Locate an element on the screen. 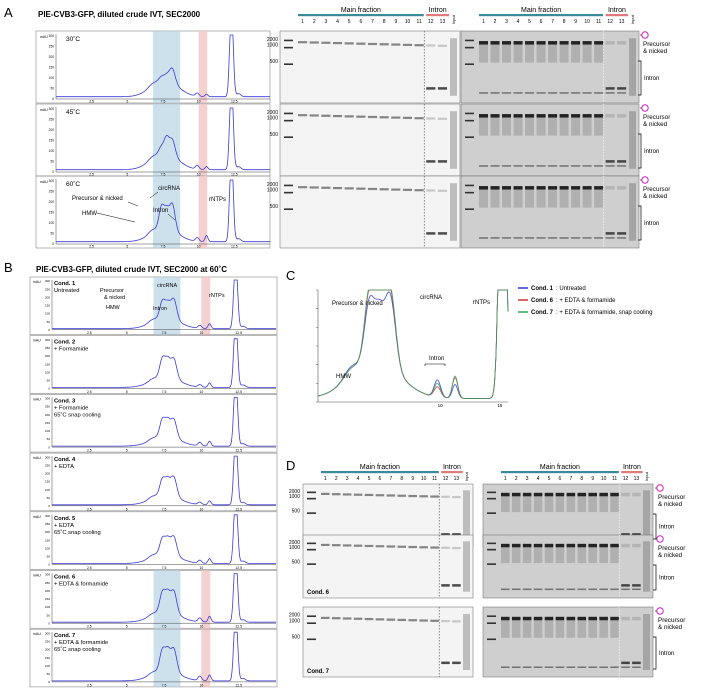 The height and width of the screenshot is (692, 705). y-label: mAU is located at coordinates (37, 517).